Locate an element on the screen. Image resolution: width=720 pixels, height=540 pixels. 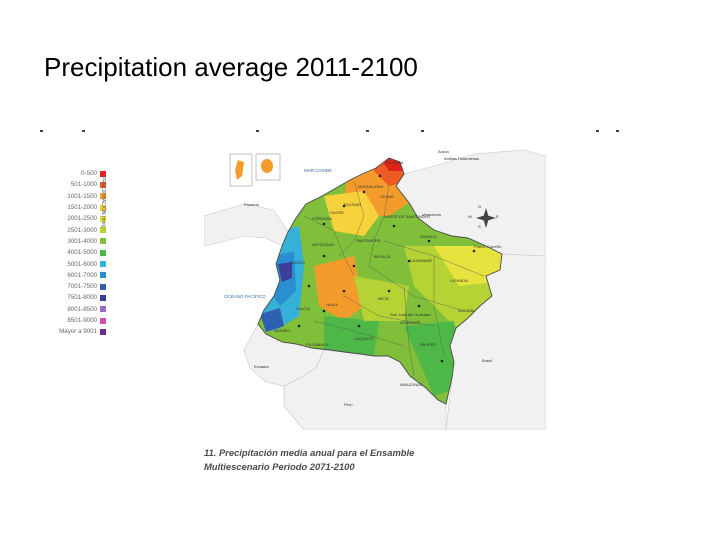
label-meta: META is located at coordinates (383, 298).